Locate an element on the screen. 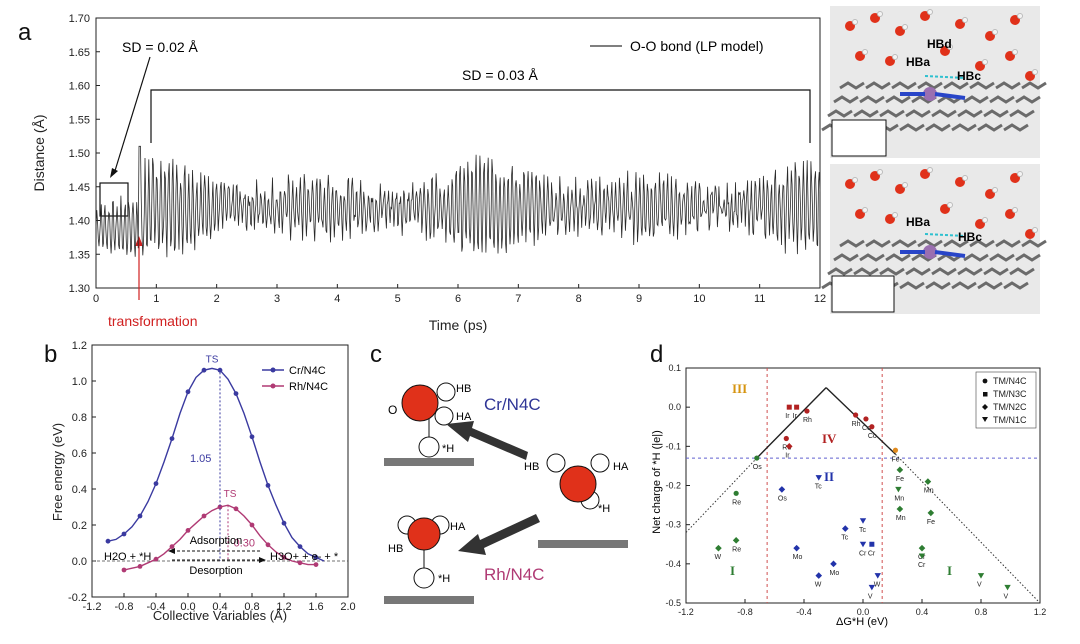 The width and height of the screenshot is (1080, 644). label-cr-n4c: Cr/N4C is located at coordinates (512, 404).